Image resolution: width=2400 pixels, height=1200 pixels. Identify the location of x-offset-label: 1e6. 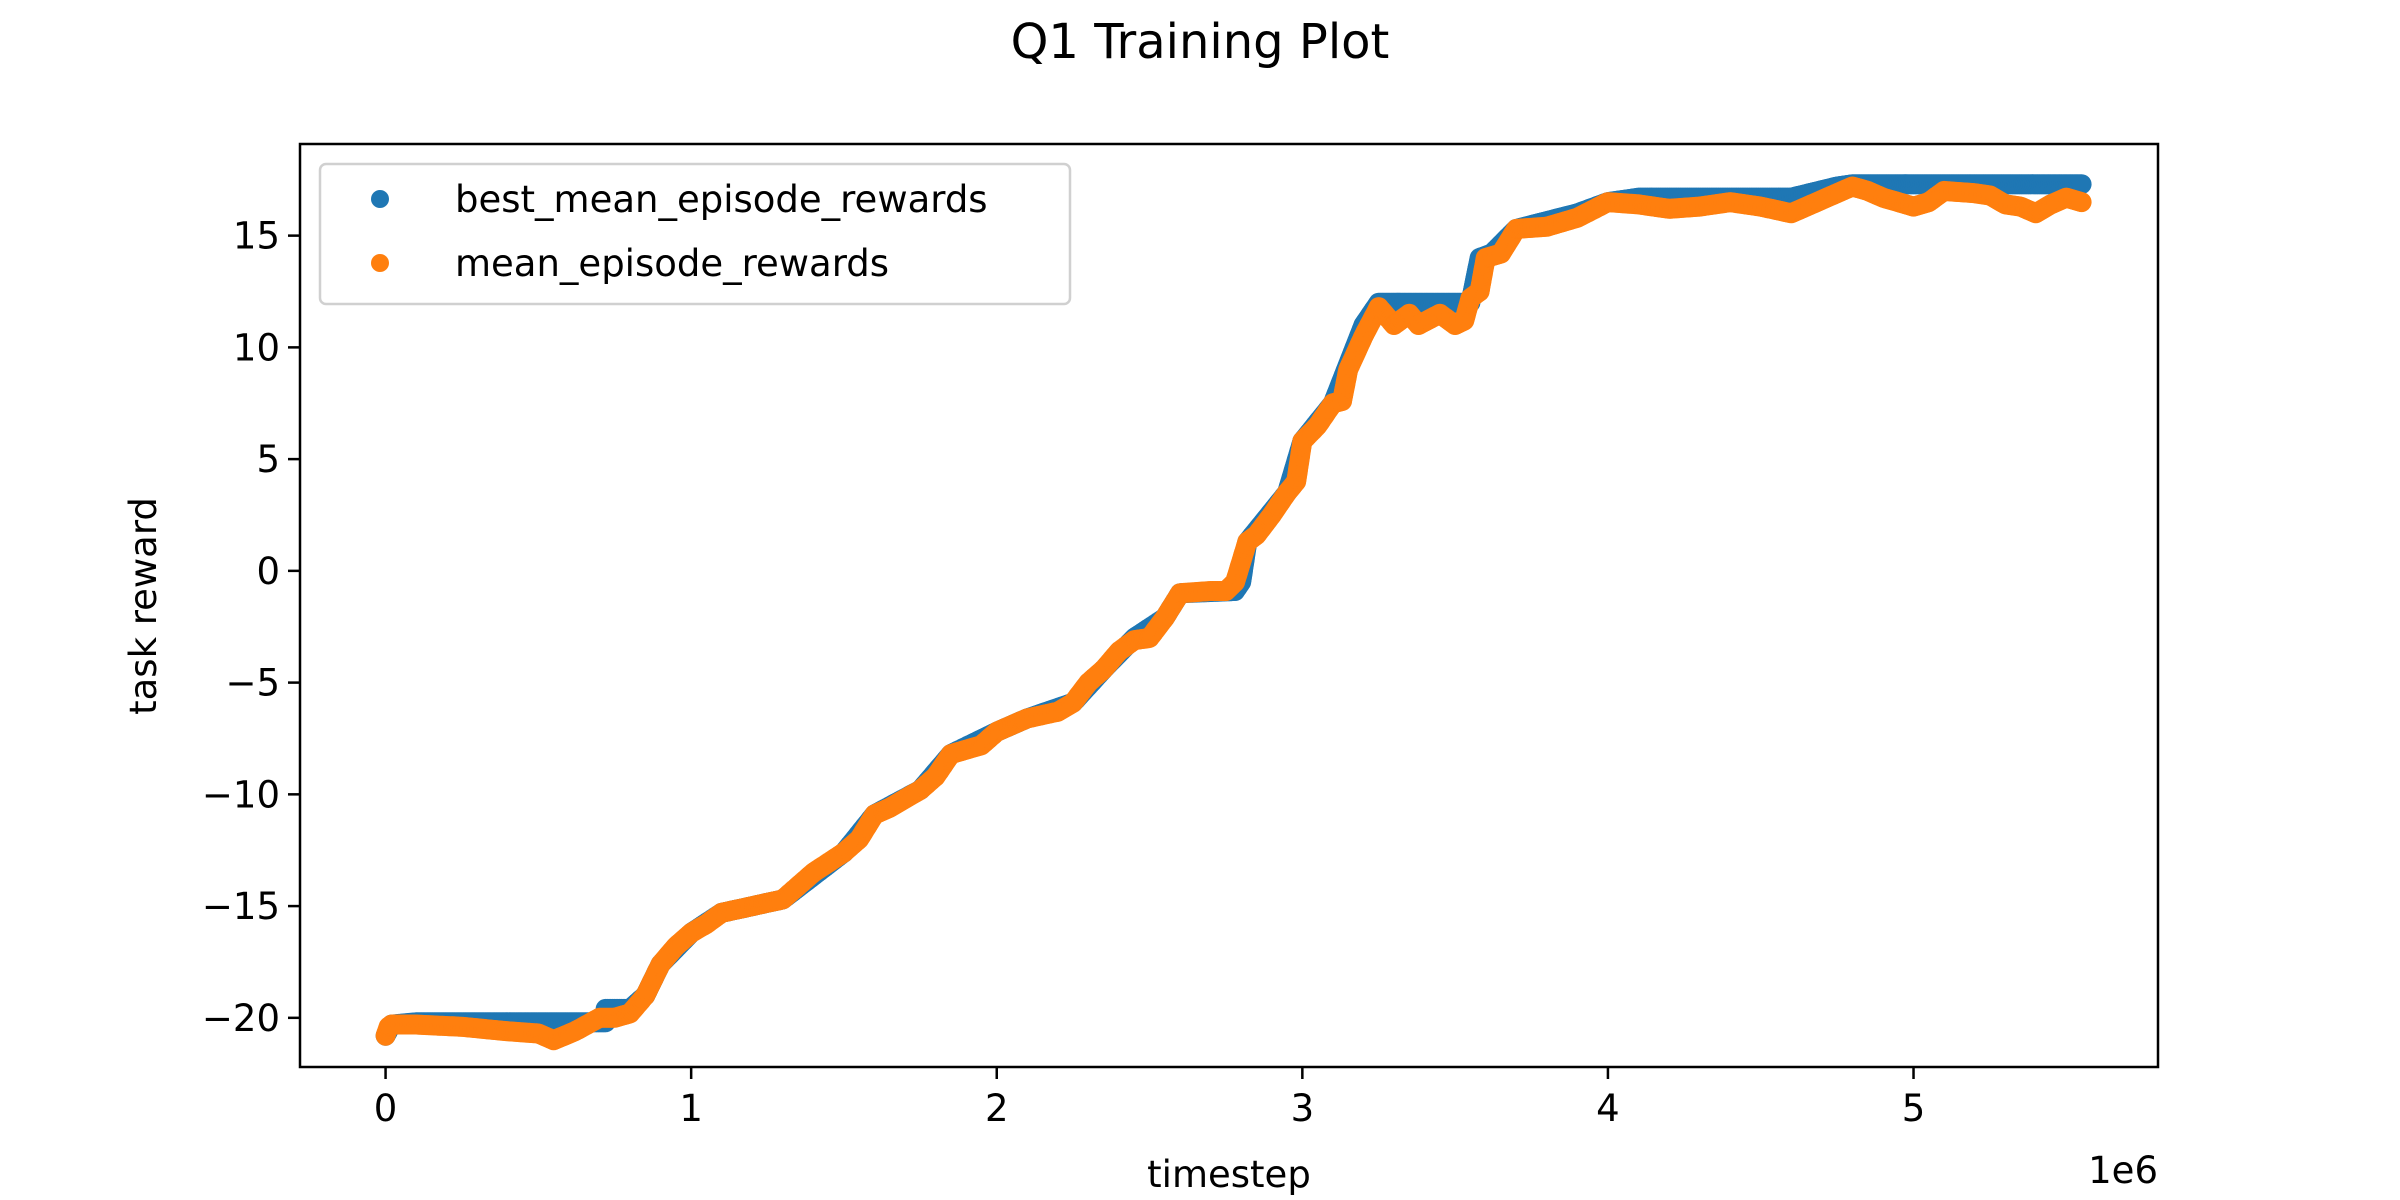
(2123, 1170).